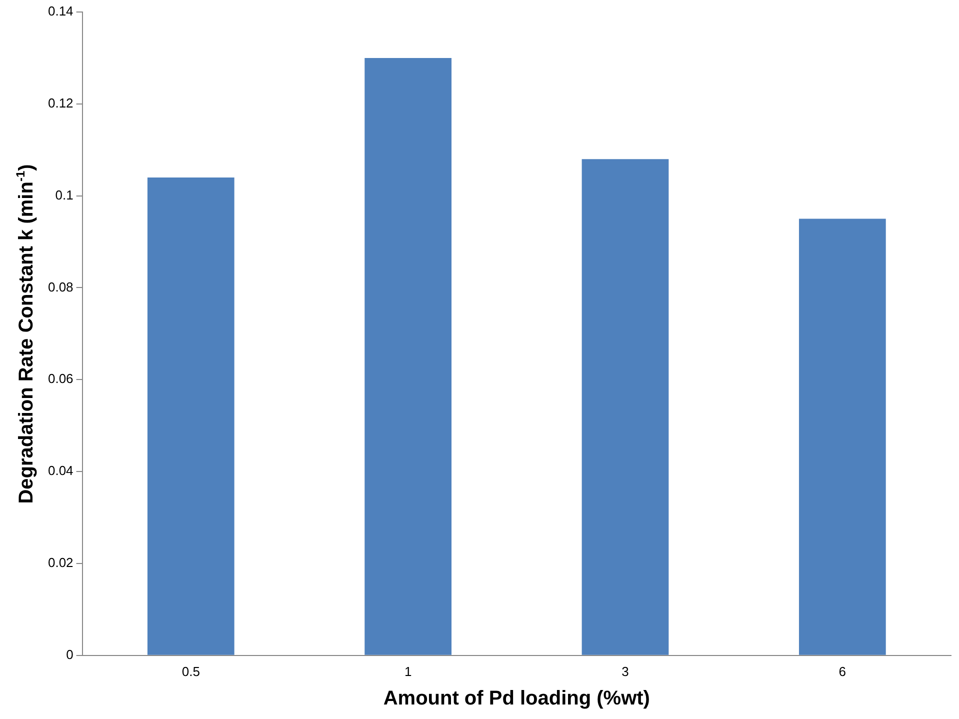 This screenshot has width=959, height=719. What do you see at coordinates (842, 671) in the screenshot?
I see `x-tick-label: 6` at bounding box center [842, 671].